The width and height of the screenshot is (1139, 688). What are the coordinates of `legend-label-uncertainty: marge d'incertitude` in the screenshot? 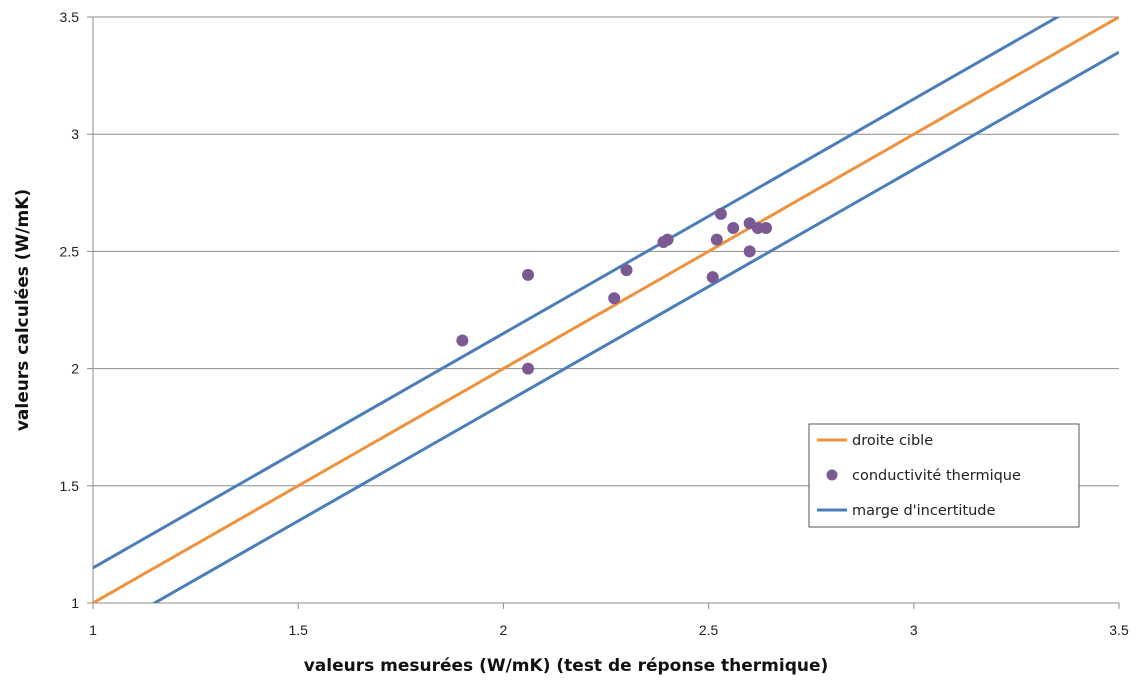 It's located at (924, 511).